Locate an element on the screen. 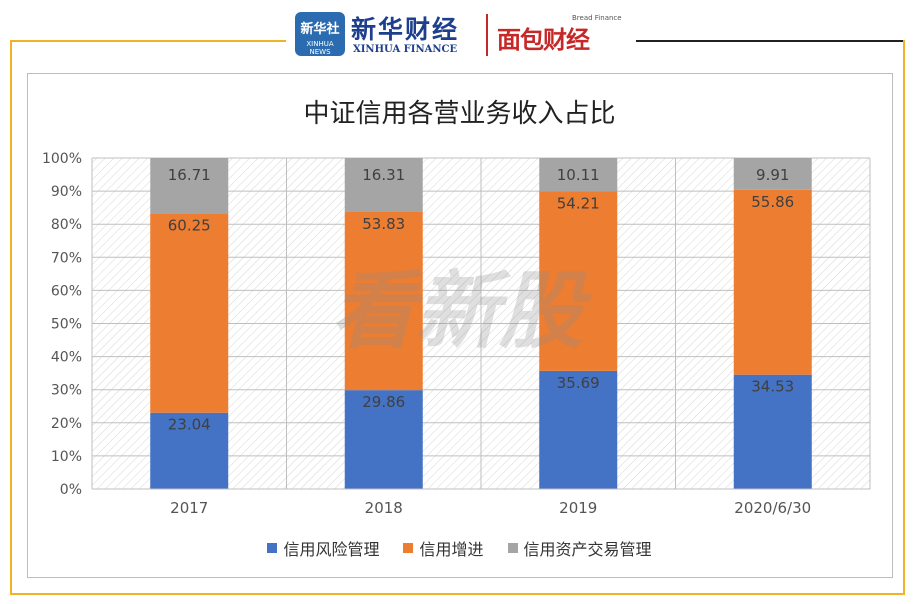 This screenshot has width=919, height=604. x-tick-label: 2019 is located at coordinates (578, 508).